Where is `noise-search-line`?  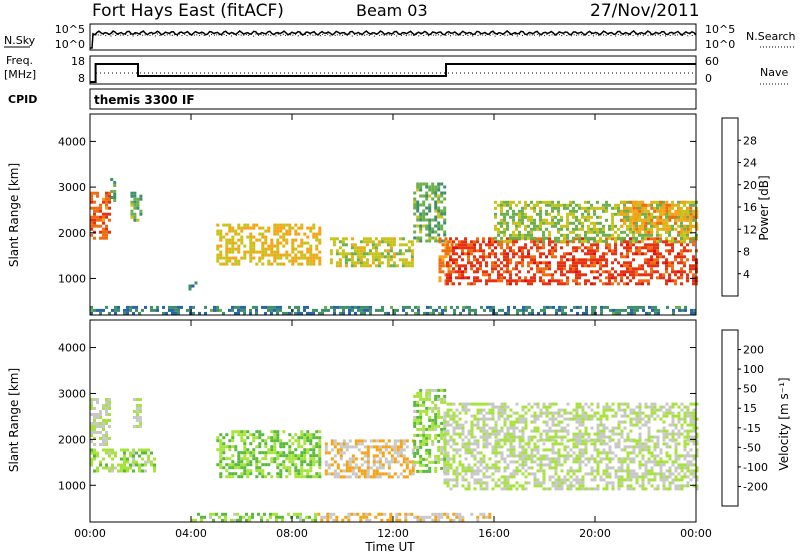 noise-search-line is located at coordinates (394, 35).